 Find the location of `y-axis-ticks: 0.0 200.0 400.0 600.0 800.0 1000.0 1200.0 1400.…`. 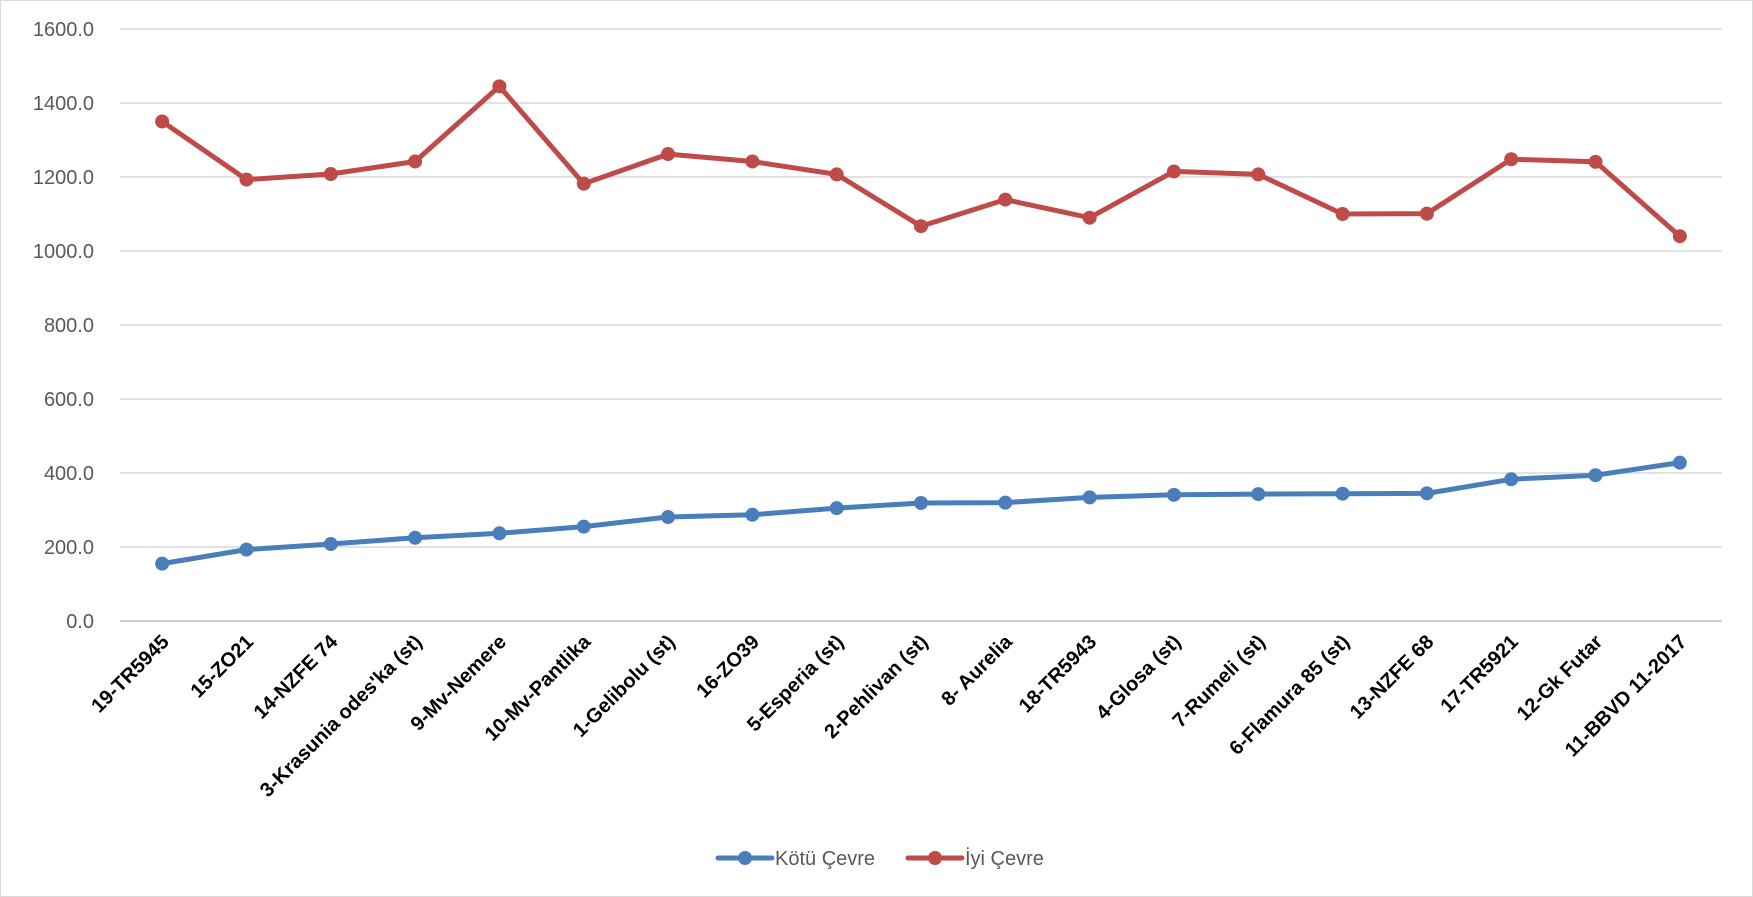

y-axis-ticks: 0.0 200.0 400.0 600.0 800.0 1000.0 1200.0 1400.… is located at coordinates (63, 326).